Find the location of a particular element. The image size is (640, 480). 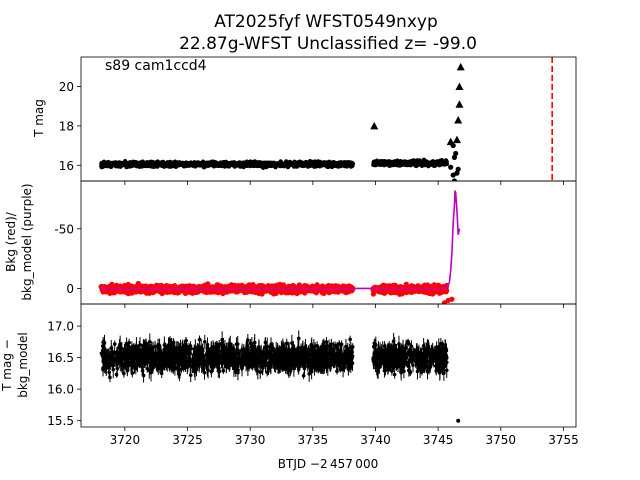

chart-title-line2: 22.87g-WFST Unclassified z= -99.0 is located at coordinates (328, 44).